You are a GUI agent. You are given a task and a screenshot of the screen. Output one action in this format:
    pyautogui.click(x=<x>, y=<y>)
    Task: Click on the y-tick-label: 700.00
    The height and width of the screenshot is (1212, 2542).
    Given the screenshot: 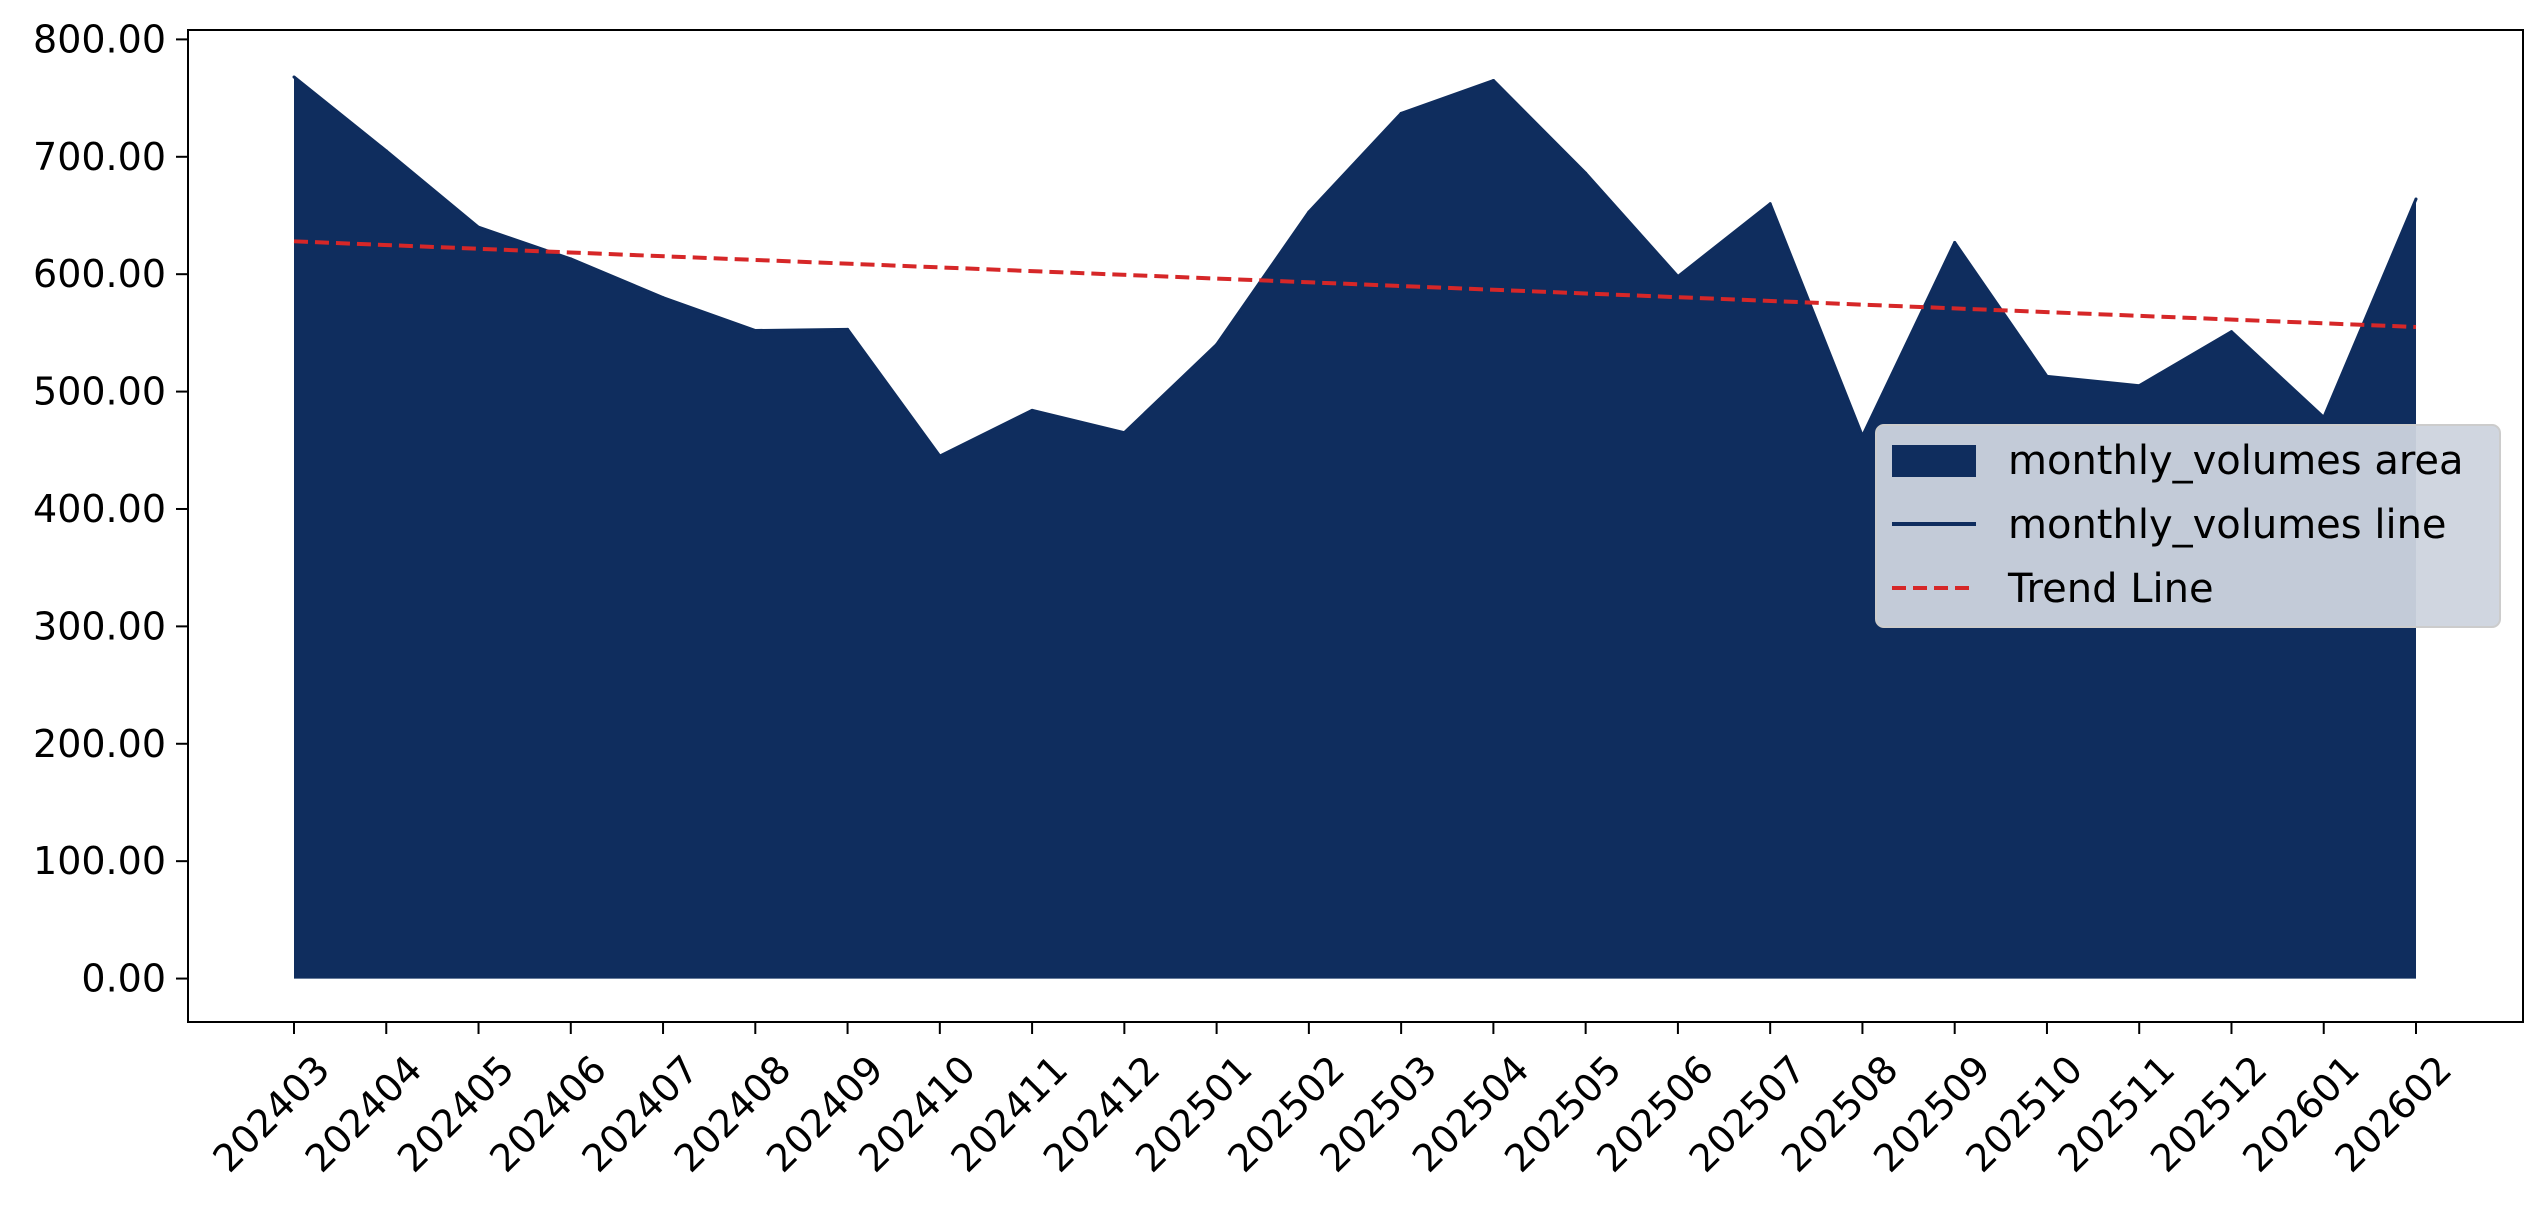 What is the action you would take?
    pyautogui.click(x=99, y=157)
    